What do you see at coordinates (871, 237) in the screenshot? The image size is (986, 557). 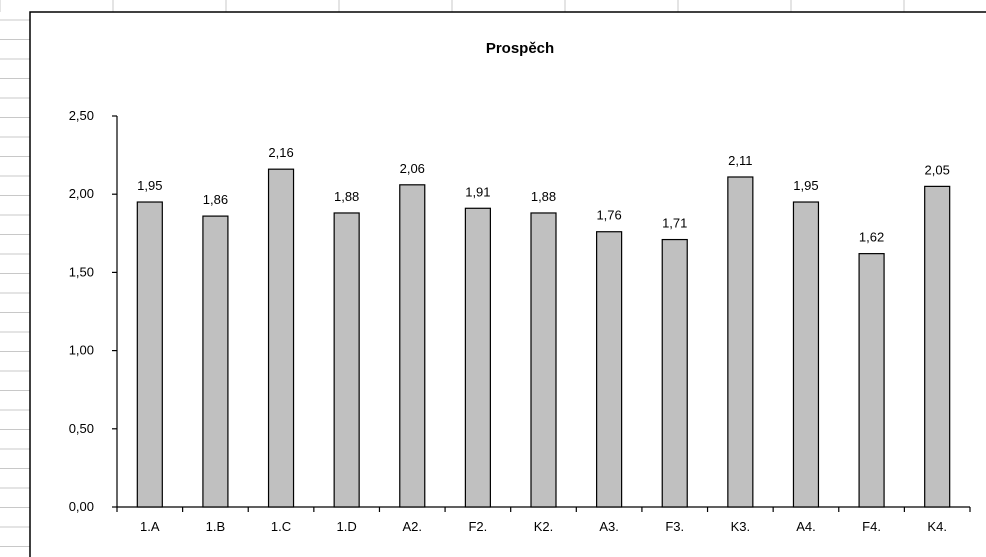 I see `data-label: 1,62` at bounding box center [871, 237].